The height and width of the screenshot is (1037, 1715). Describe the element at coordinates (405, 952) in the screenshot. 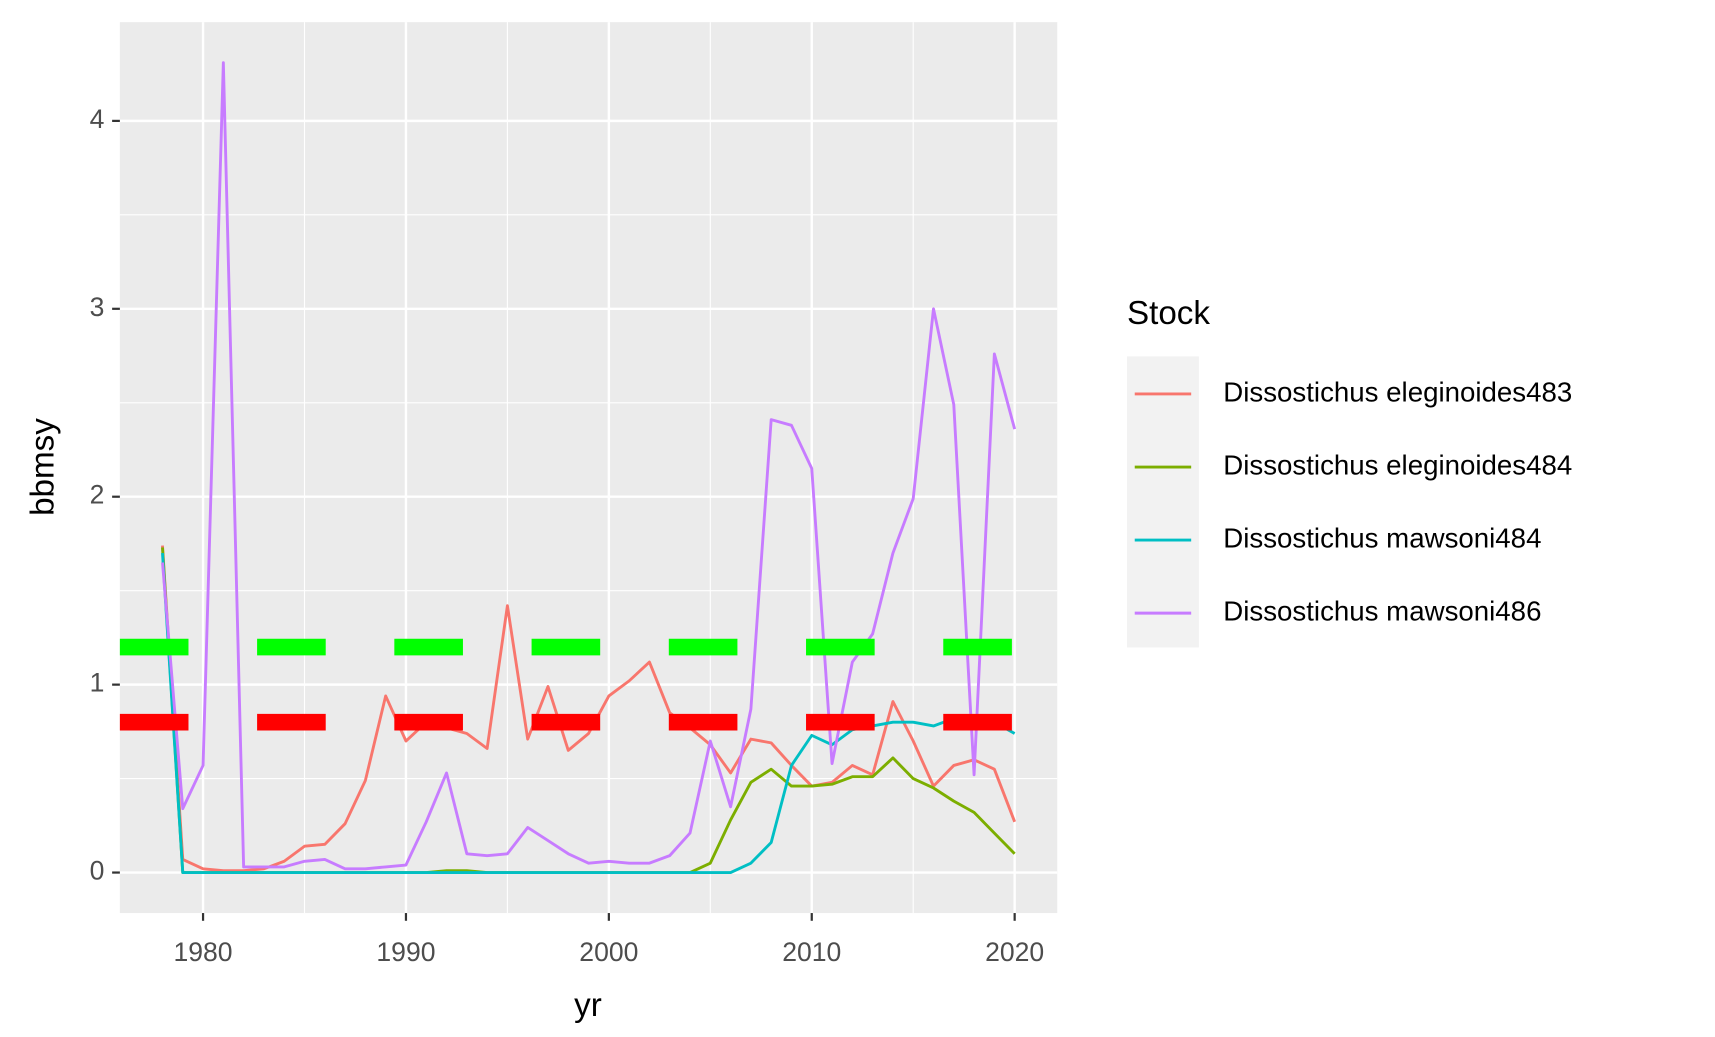

I see `x-tick-label: 1990` at that location.